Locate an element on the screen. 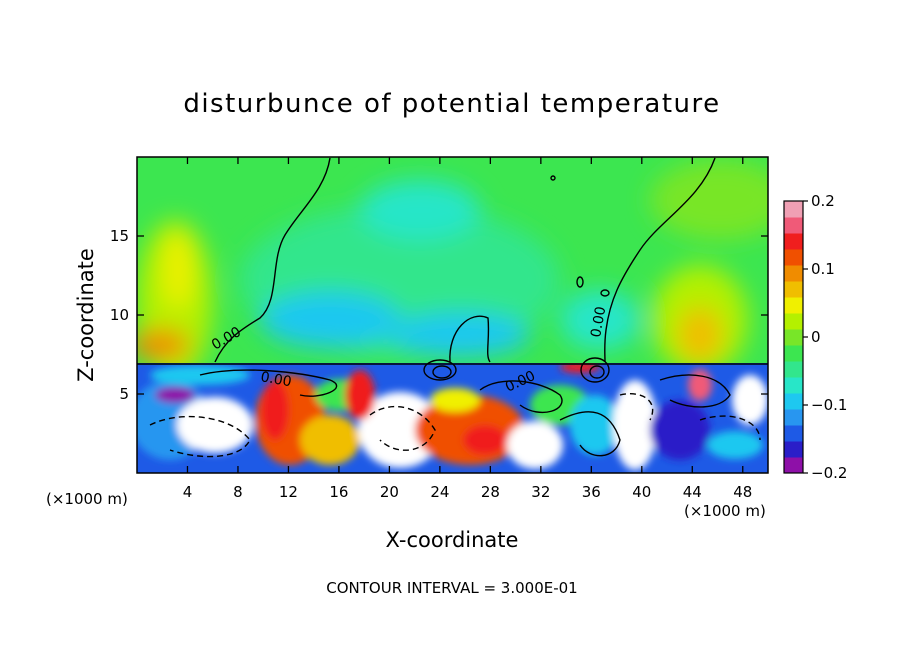  lower-white-left is located at coordinates (215, 425).